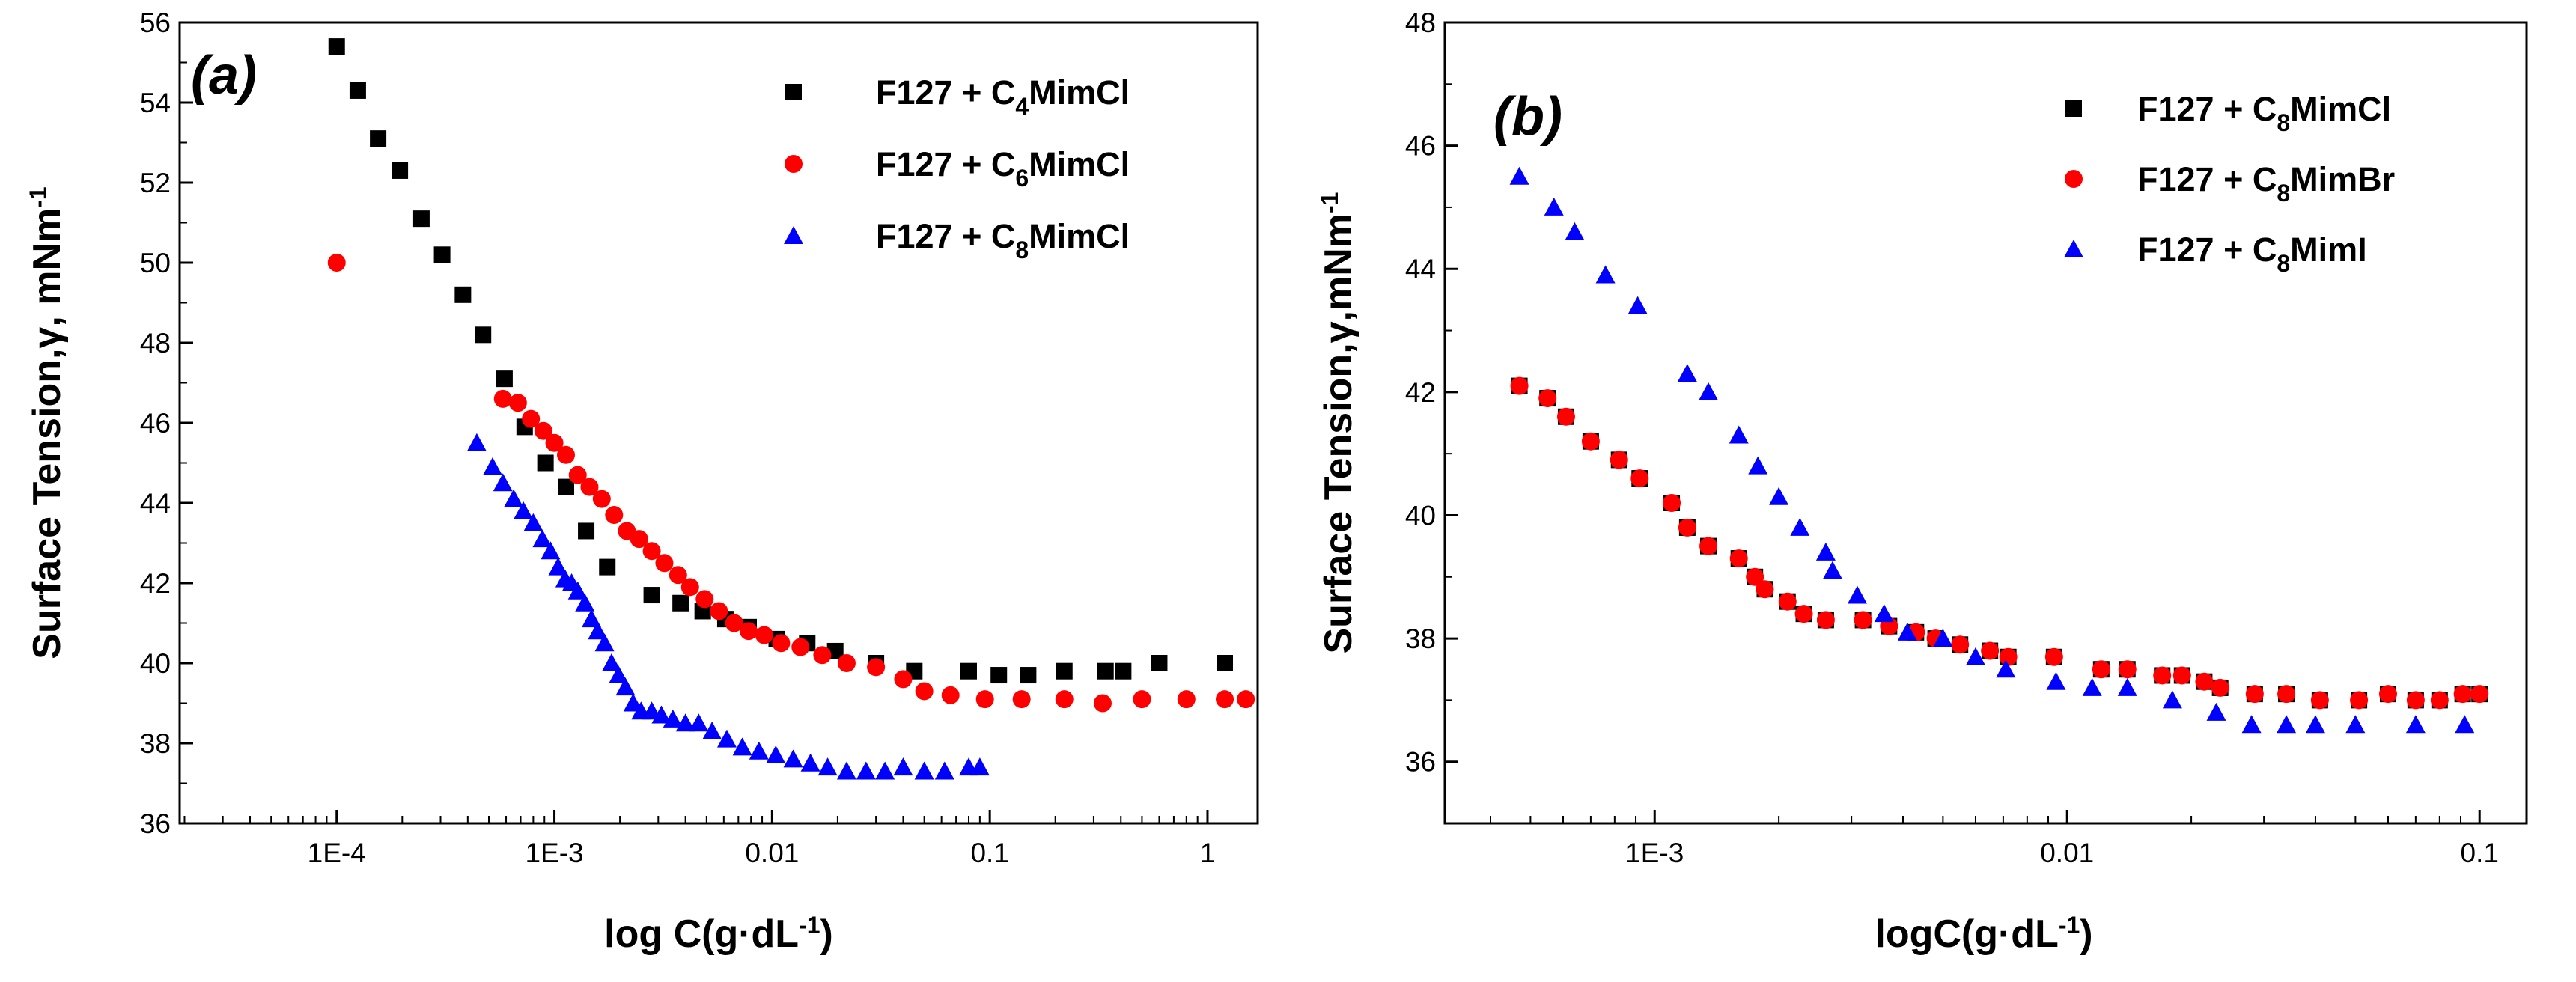 Image resolution: width=2576 pixels, height=982 pixels. What do you see at coordinates (155, 343) in the screenshot?
I see `y-tick-label: 48` at bounding box center [155, 343].